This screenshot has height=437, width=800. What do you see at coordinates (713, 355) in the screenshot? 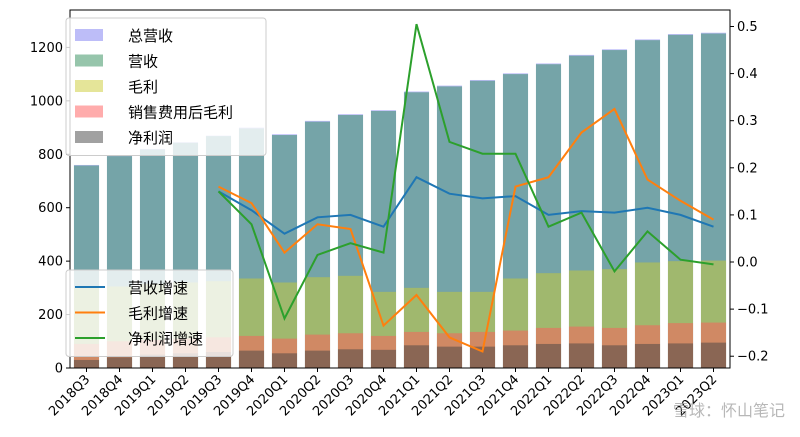
I see `bar-5-2023Q2` at bounding box center [713, 355].